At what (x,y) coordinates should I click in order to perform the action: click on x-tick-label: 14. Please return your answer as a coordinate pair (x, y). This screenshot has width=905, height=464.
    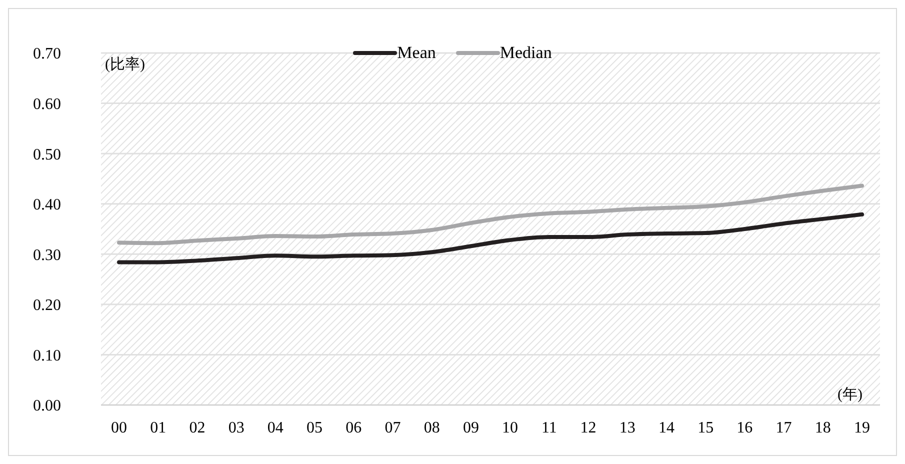
    Looking at the image, I should click on (666, 427).